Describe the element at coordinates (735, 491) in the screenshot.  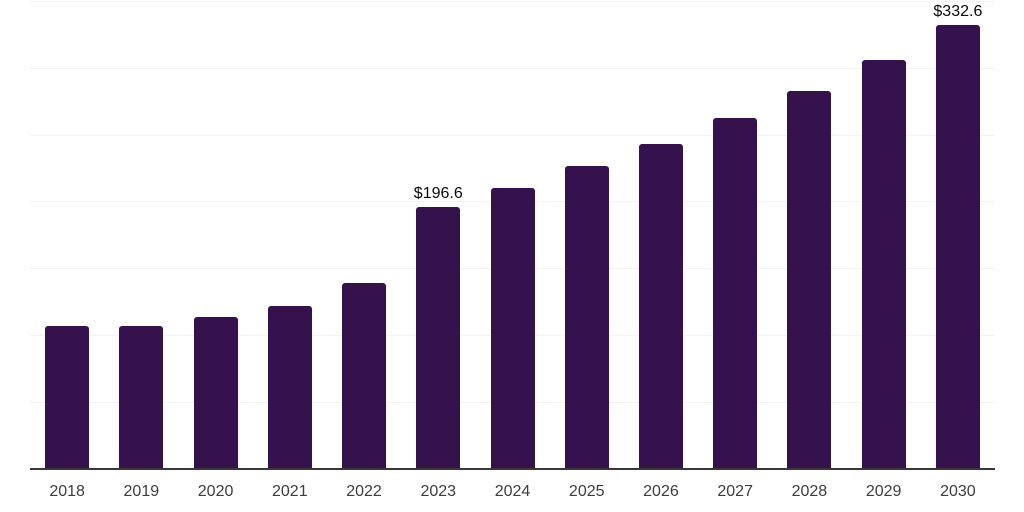
I see `x-tick-2027: 2027` at that location.